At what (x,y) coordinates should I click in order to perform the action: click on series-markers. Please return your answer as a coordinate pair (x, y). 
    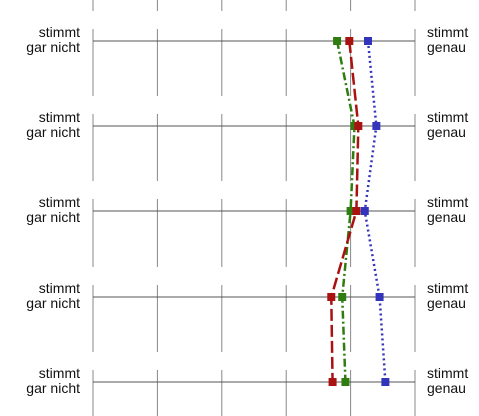
    Looking at the image, I should click on (358, 211).